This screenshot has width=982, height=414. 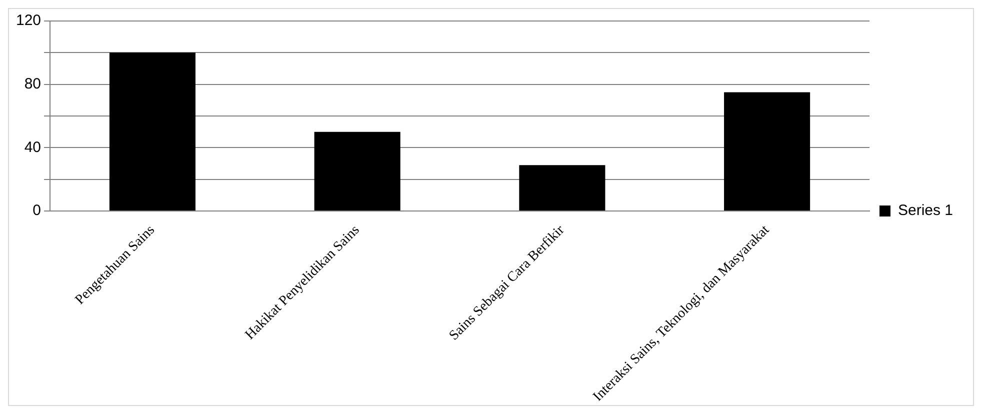 What do you see at coordinates (926, 211) in the screenshot?
I see `legend-label: Series 1` at bounding box center [926, 211].